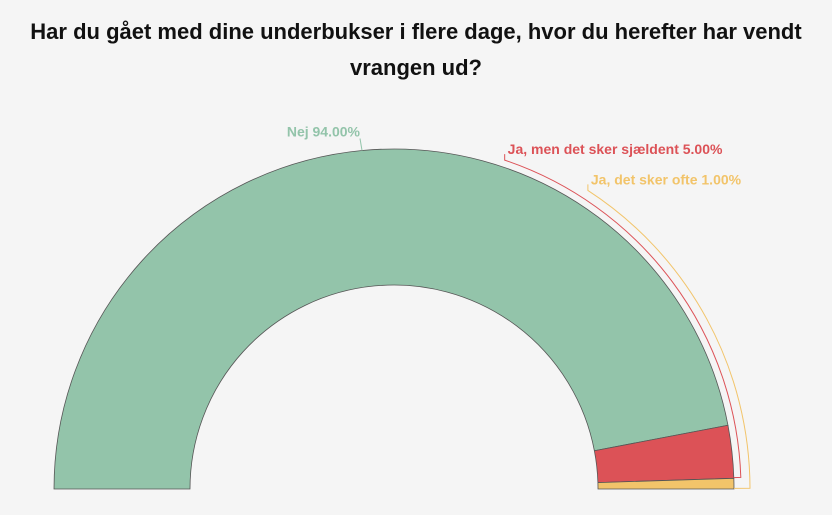  Describe the element at coordinates (298, 131) in the screenshot. I see `category-label: Nej` at that location.